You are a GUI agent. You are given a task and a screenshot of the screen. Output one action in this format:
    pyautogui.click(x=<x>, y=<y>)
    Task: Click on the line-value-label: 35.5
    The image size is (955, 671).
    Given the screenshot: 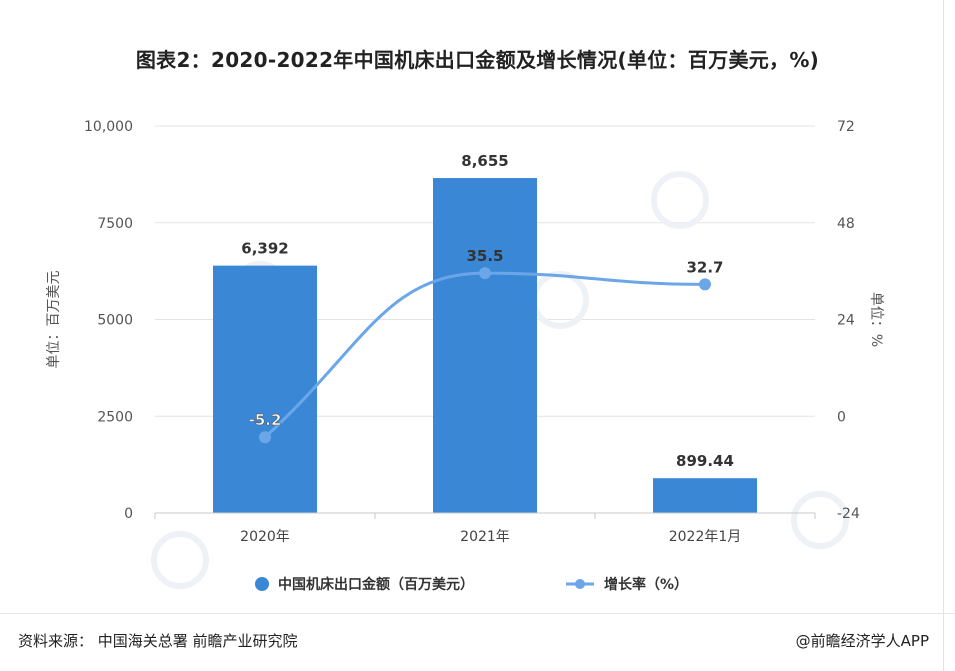 What is the action you would take?
    pyautogui.click(x=484, y=256)
    